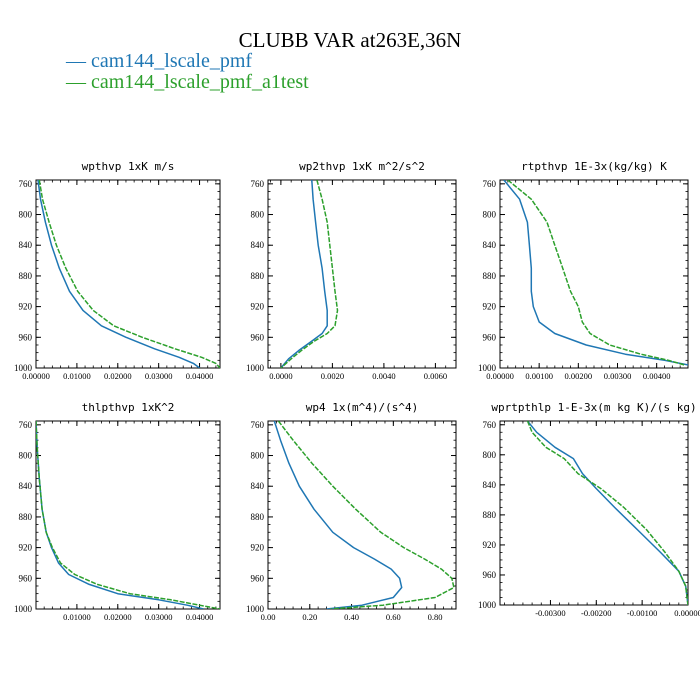 The image size is (700, 700). Describe the element at coordinates (351, 617) in the screenshot. I see `x-tick-label: 0.40` at that location.